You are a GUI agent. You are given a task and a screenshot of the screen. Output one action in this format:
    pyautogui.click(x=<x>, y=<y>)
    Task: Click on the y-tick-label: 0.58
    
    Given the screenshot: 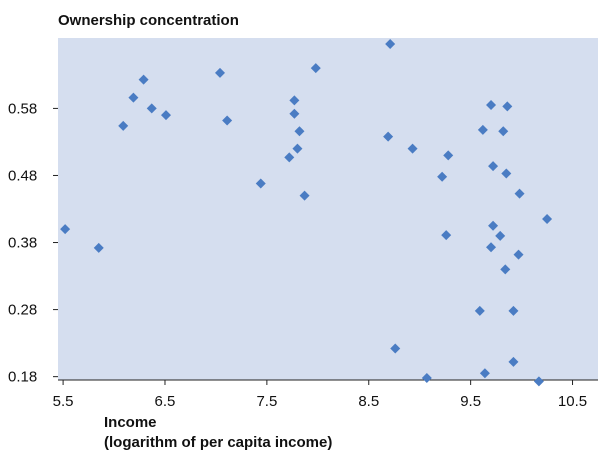 What is the action you would take?
    pyautogui.click(x=22, y=108)
    